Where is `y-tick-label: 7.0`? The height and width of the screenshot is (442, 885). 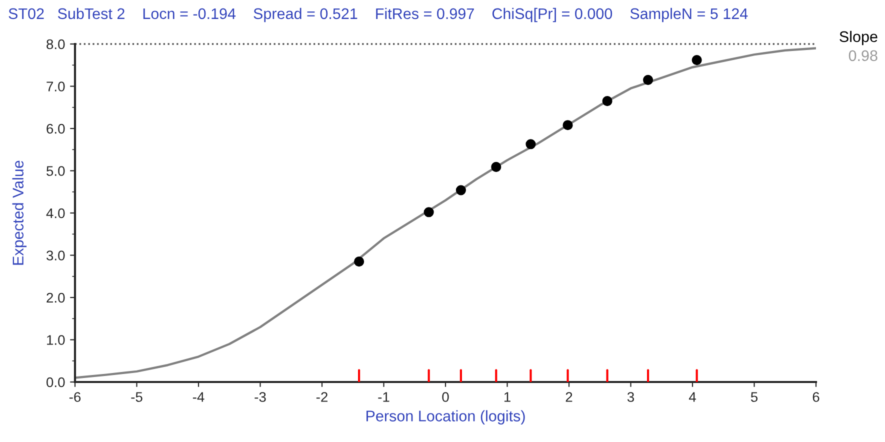
y-tick-label: 7.0 is located at coordinates (55, 87).